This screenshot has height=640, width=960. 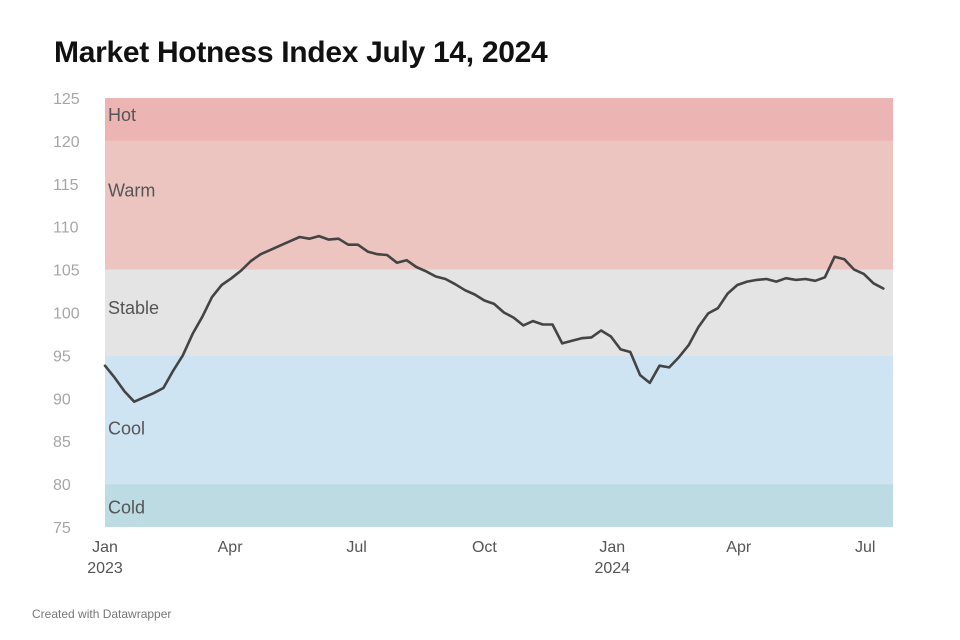 What do you see at coordinates (62, 485) in the screenshot?
I see `y-tick-label: 80` at bounding box center [62, 485].